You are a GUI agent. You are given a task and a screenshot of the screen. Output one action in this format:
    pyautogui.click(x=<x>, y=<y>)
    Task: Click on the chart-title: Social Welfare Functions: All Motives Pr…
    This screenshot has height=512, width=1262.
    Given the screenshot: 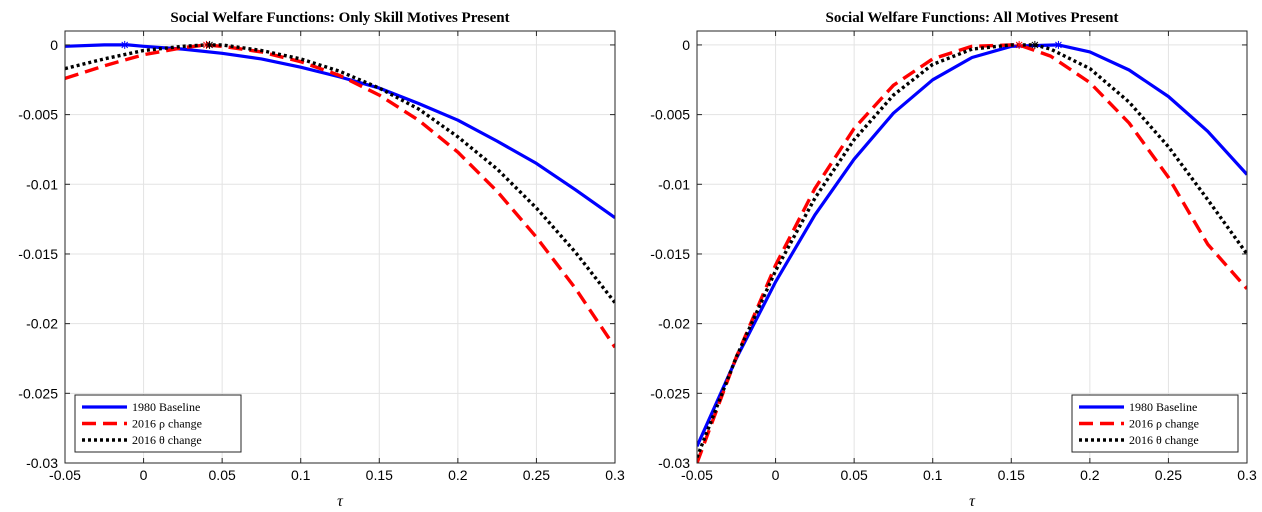 What is the action you would take?
    pyautogui.click(x=972, y=18)
    